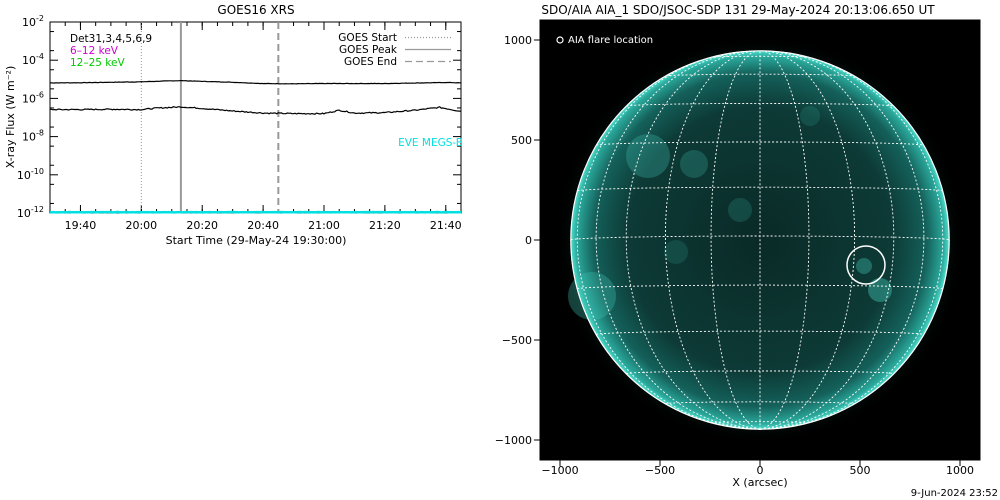 The width and height of the screenshot is (1000, 500). Describe the element at coordinates (560, 40) in the screenshot. I see `flare-legend-symbol` at that location.